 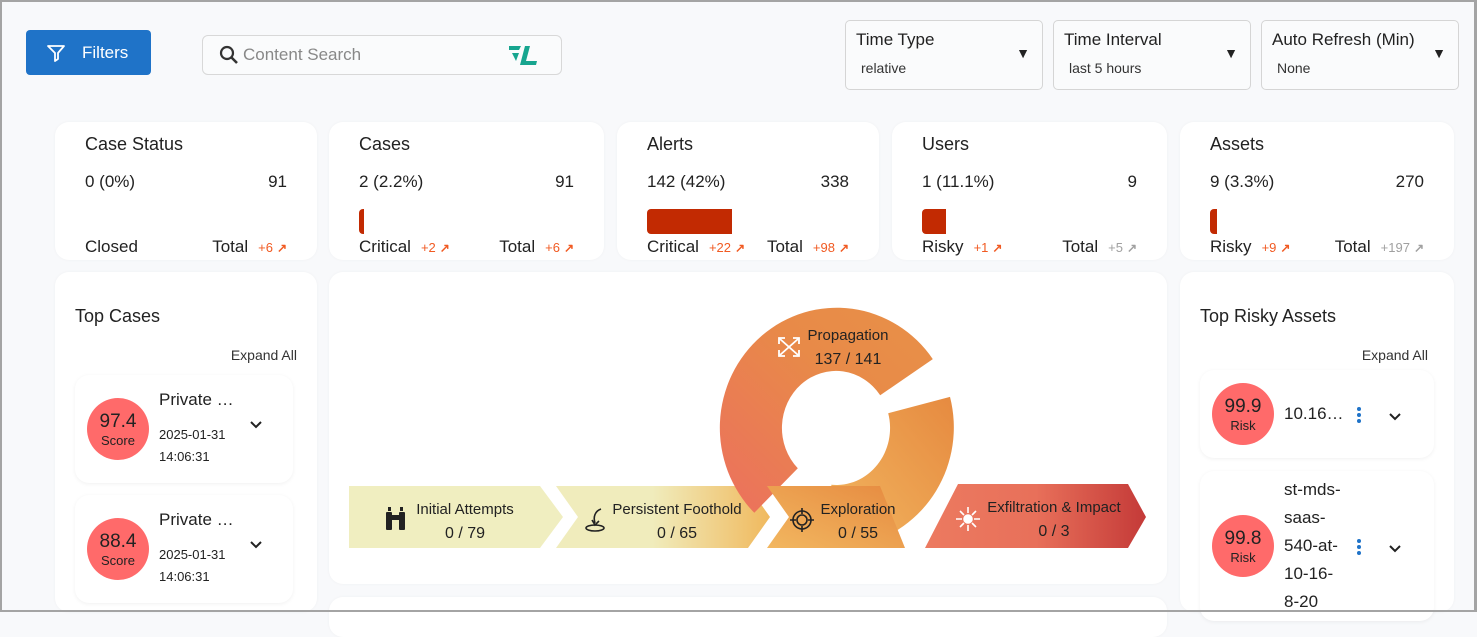 I want to click on content-search, so click(x=382, y=55).